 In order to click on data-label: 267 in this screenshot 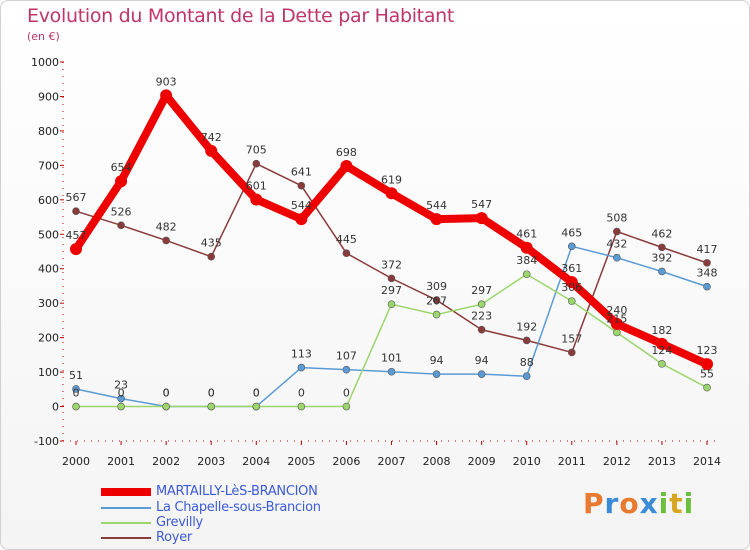, I will do `click(436, 301)`.